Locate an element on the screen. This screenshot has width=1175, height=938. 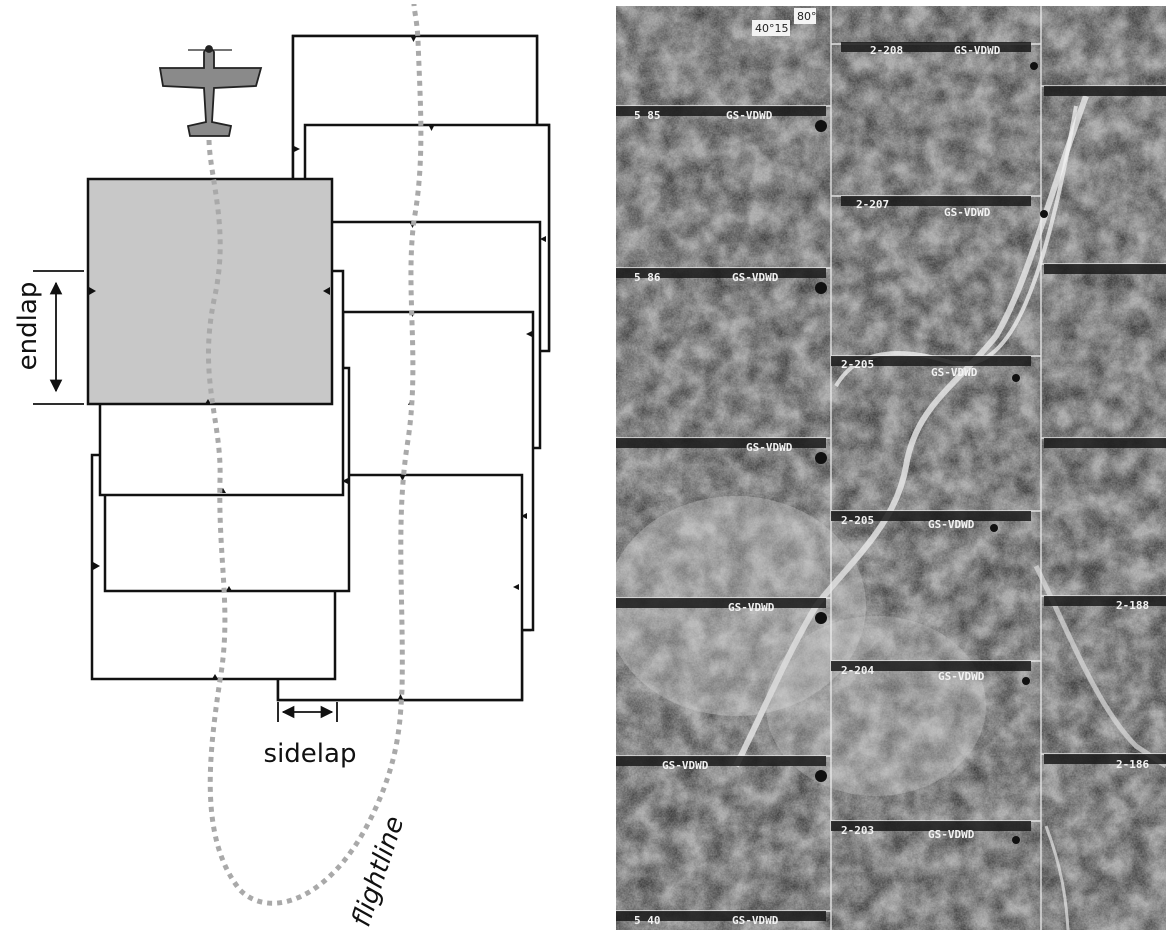
endlap-label: endlap is located at coordinates (28, 326).